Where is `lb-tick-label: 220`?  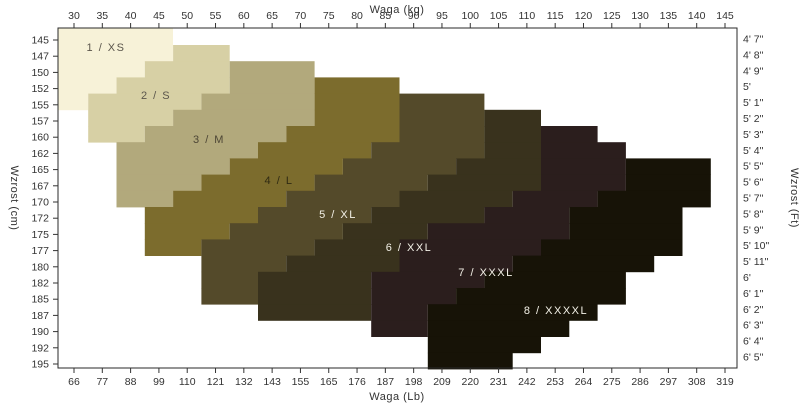
lb-tick-label: 220 is located at coordinates (470, 382).